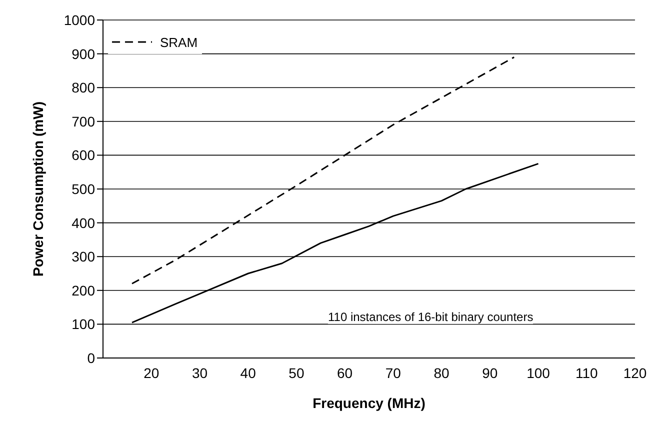  I want to click on x-tick-label: 120, so click(635, 372).